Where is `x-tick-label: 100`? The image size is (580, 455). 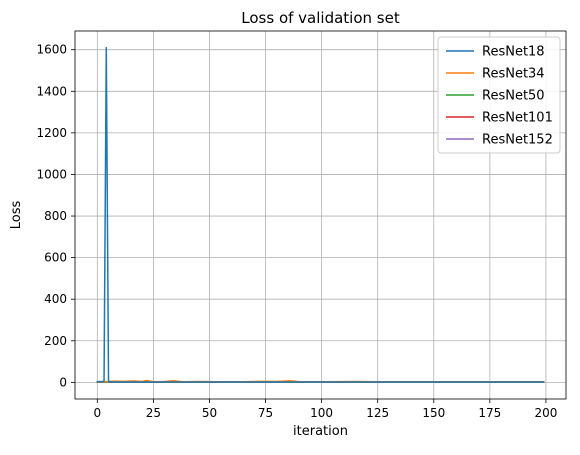
x-tick-label: 100 is located at coordinates (321, 413).